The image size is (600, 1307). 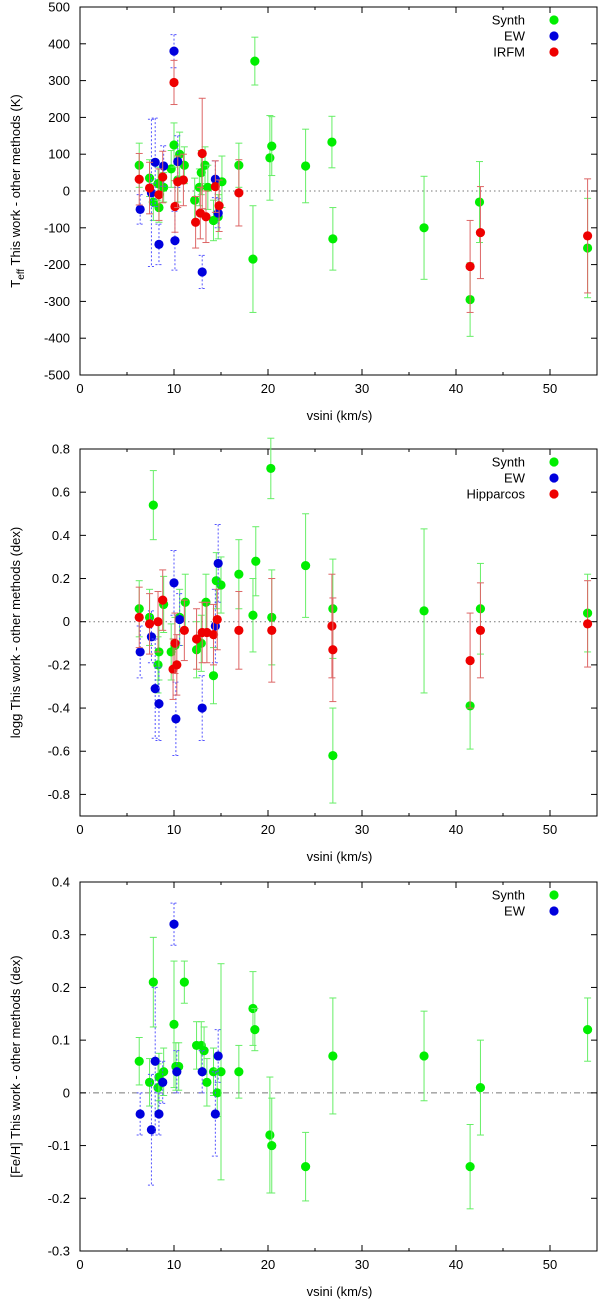 I want to click on y-tick-label: 0.2, so click(x=61, y=578).